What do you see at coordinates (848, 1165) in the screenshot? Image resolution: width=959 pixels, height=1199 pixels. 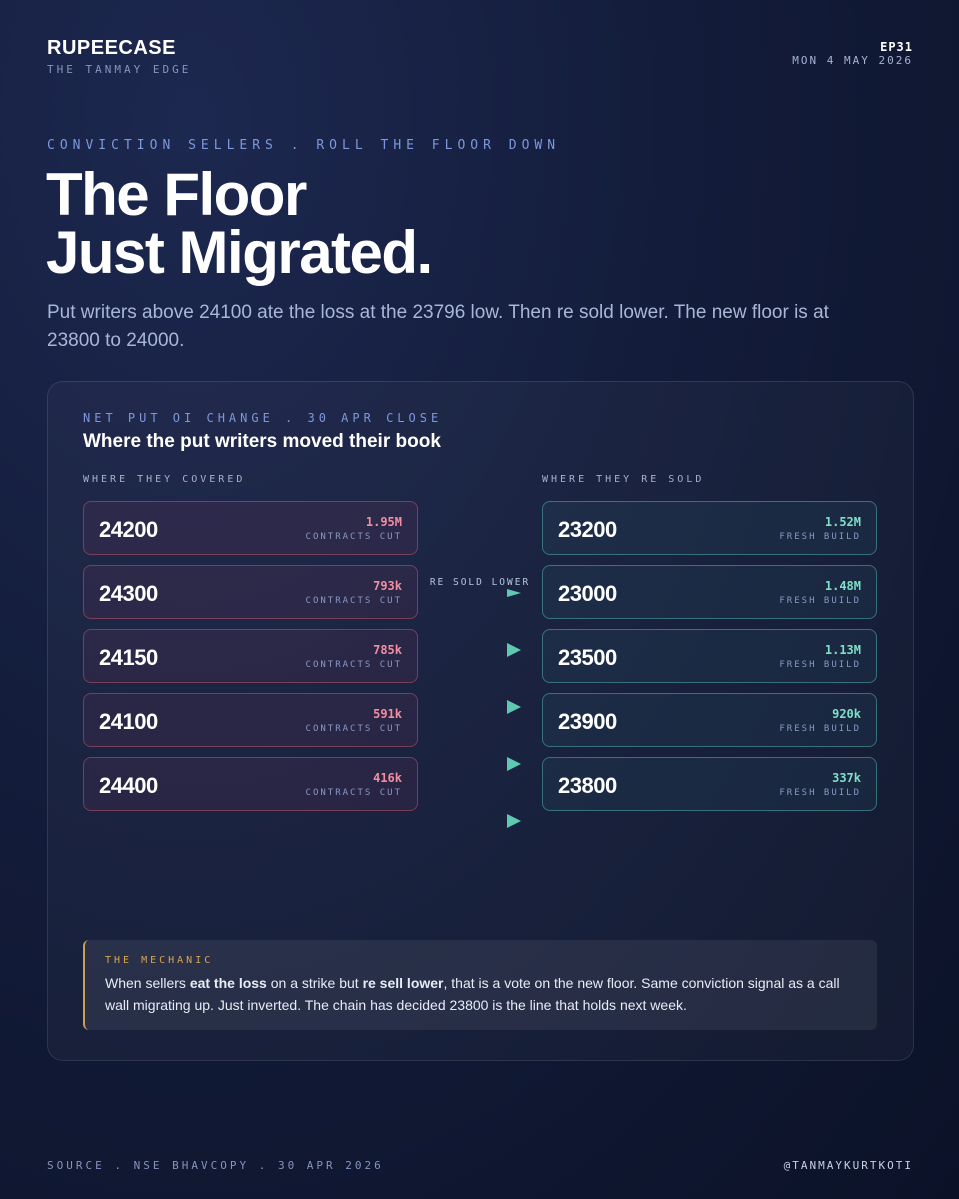 I see `handle: @TANMAYKURTKOTI` at bounding box center [848, 1165].